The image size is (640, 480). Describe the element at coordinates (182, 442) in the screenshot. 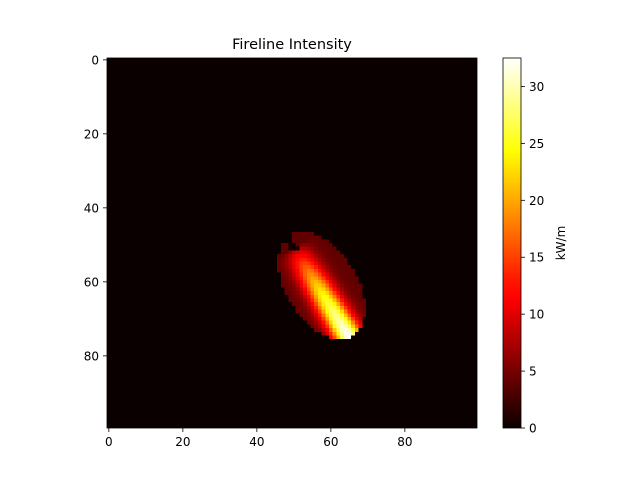

I see `x-axis-tick-label: 20` at that location.